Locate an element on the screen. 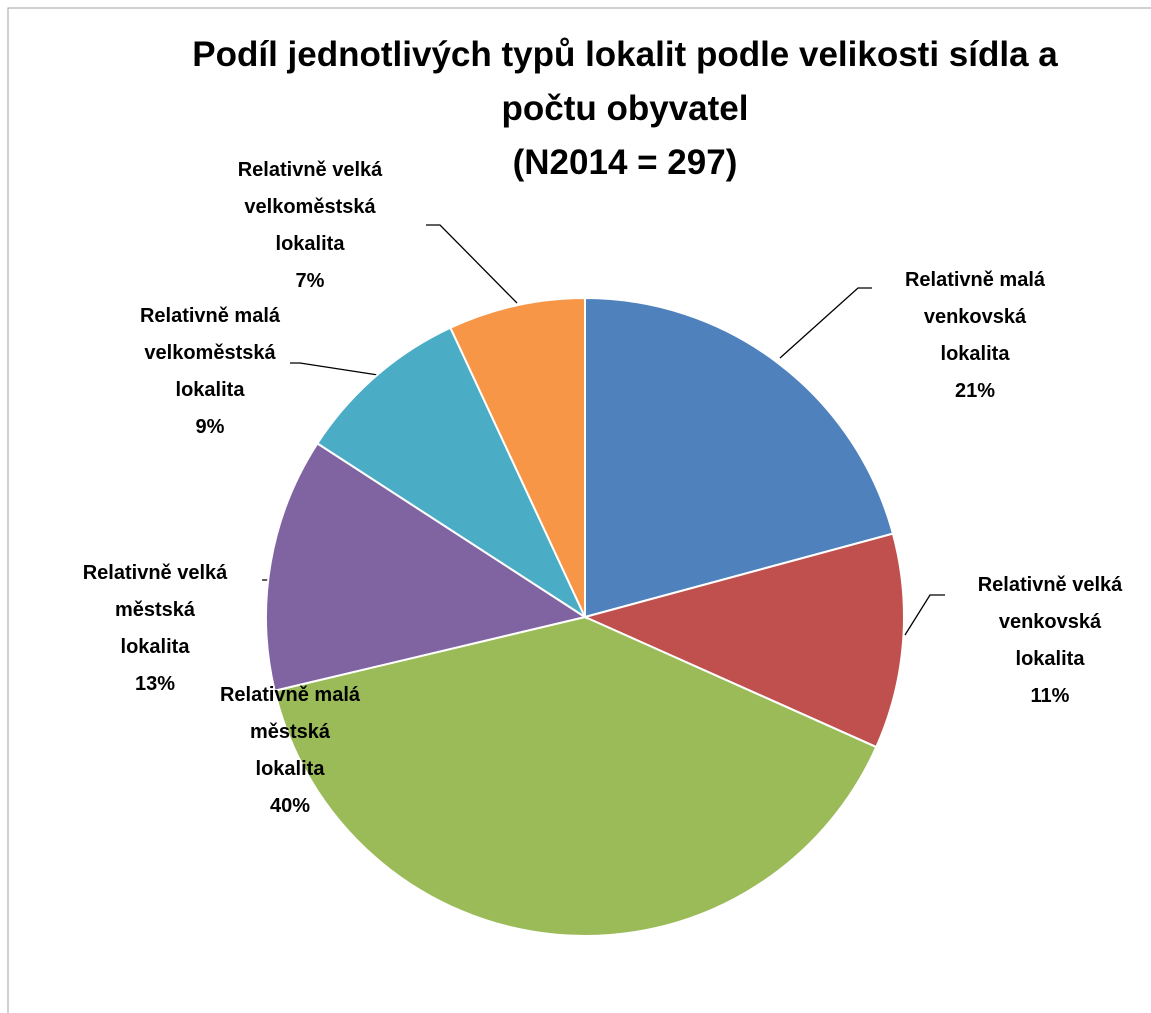 This screenshot has height=1013, width=1151. value-label: 21% is located at coordinates (975, 391).